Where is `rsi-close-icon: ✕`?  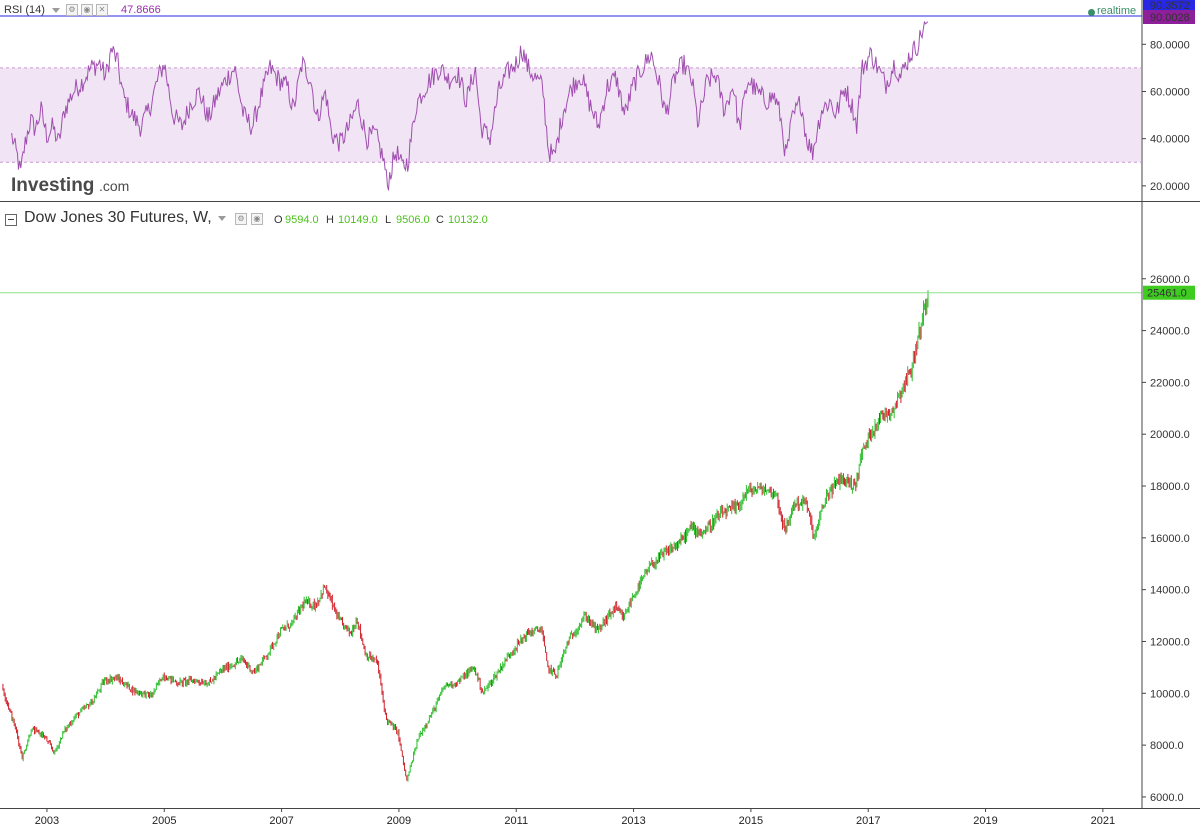
rsi-close-icon: ✕ is located at coordinates (102, 10).